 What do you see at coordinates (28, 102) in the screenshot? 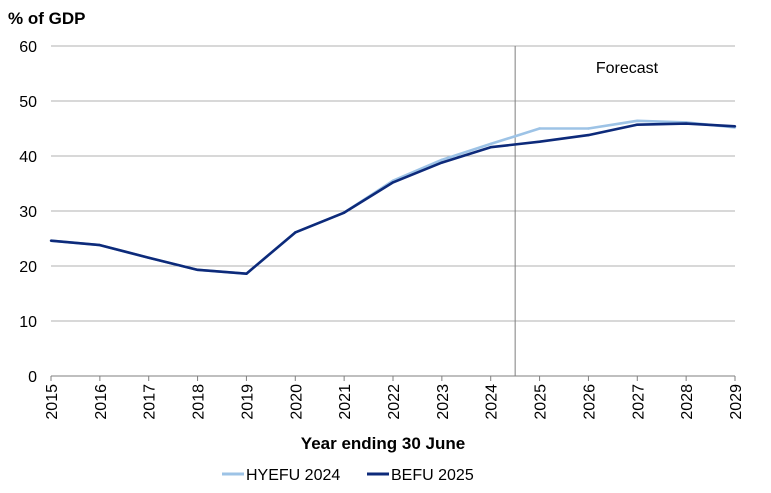
I see `y-tick-label: 50` at bounding box center [28, 102].